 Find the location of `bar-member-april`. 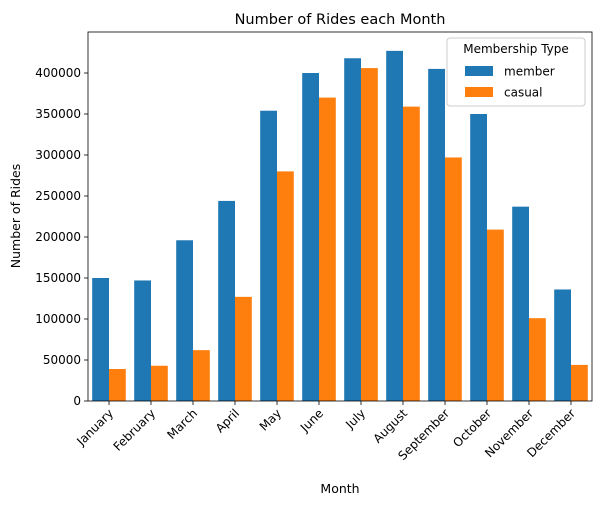

bar-member-april is located at coordinates (226, 300).